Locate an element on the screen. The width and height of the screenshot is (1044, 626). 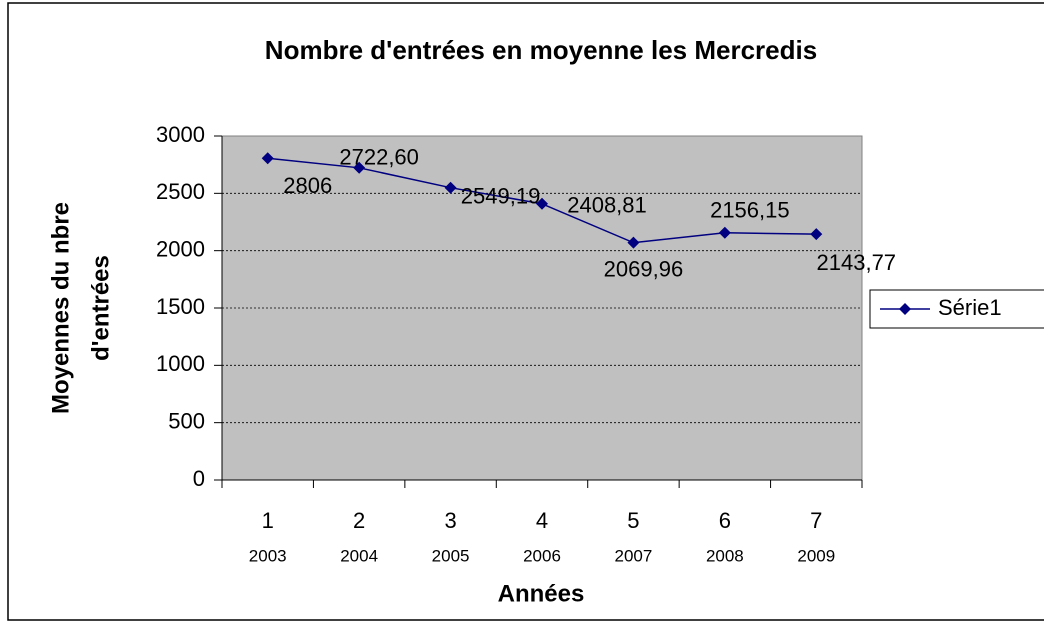
y-axis-title-line: Moyennes du nbre is located at coordinates (60, 308).